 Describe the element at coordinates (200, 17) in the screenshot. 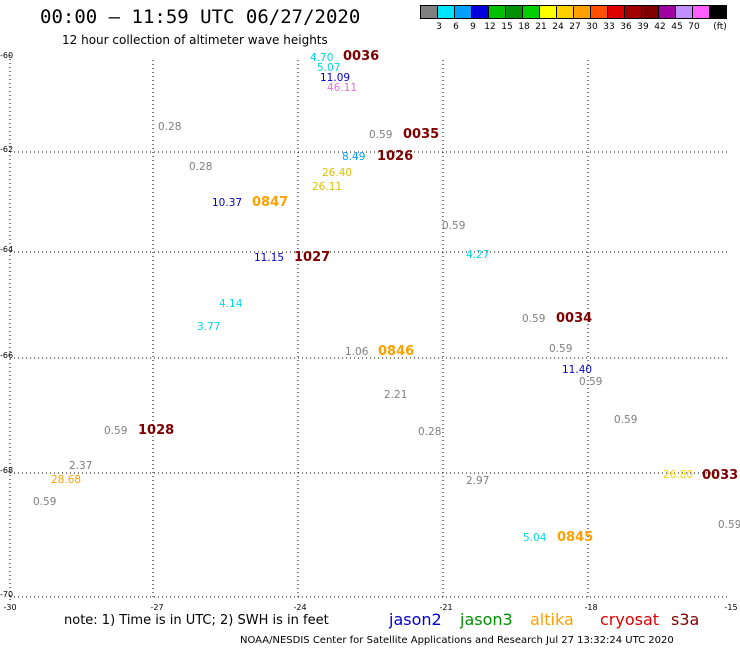

I see `map-title: 00:00 — 11:59 UTC 06/27/2020` at that location.